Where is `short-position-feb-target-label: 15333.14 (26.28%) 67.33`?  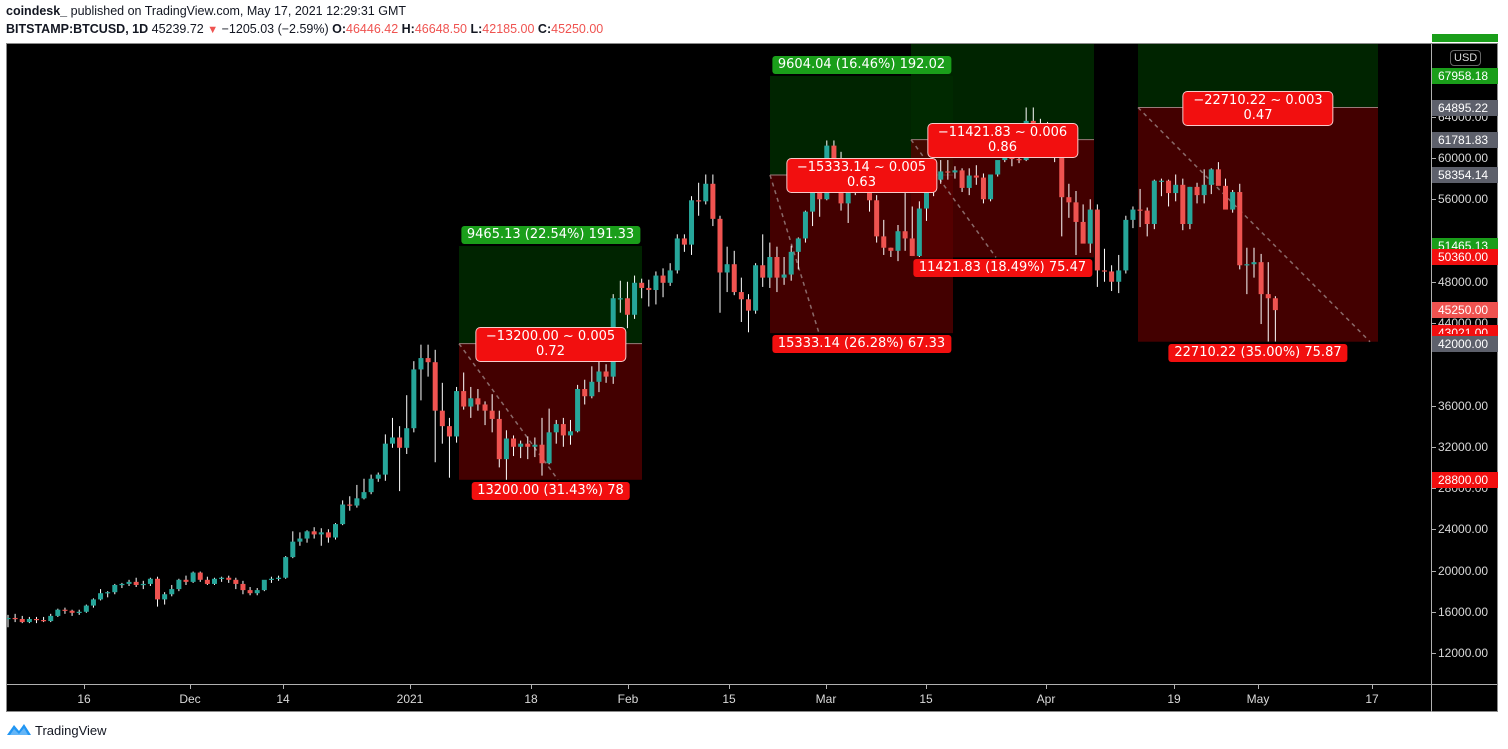
short-position-feb-target-label: 15333.14 (26.28%) 67.33 is located at coordinates (861, 344).